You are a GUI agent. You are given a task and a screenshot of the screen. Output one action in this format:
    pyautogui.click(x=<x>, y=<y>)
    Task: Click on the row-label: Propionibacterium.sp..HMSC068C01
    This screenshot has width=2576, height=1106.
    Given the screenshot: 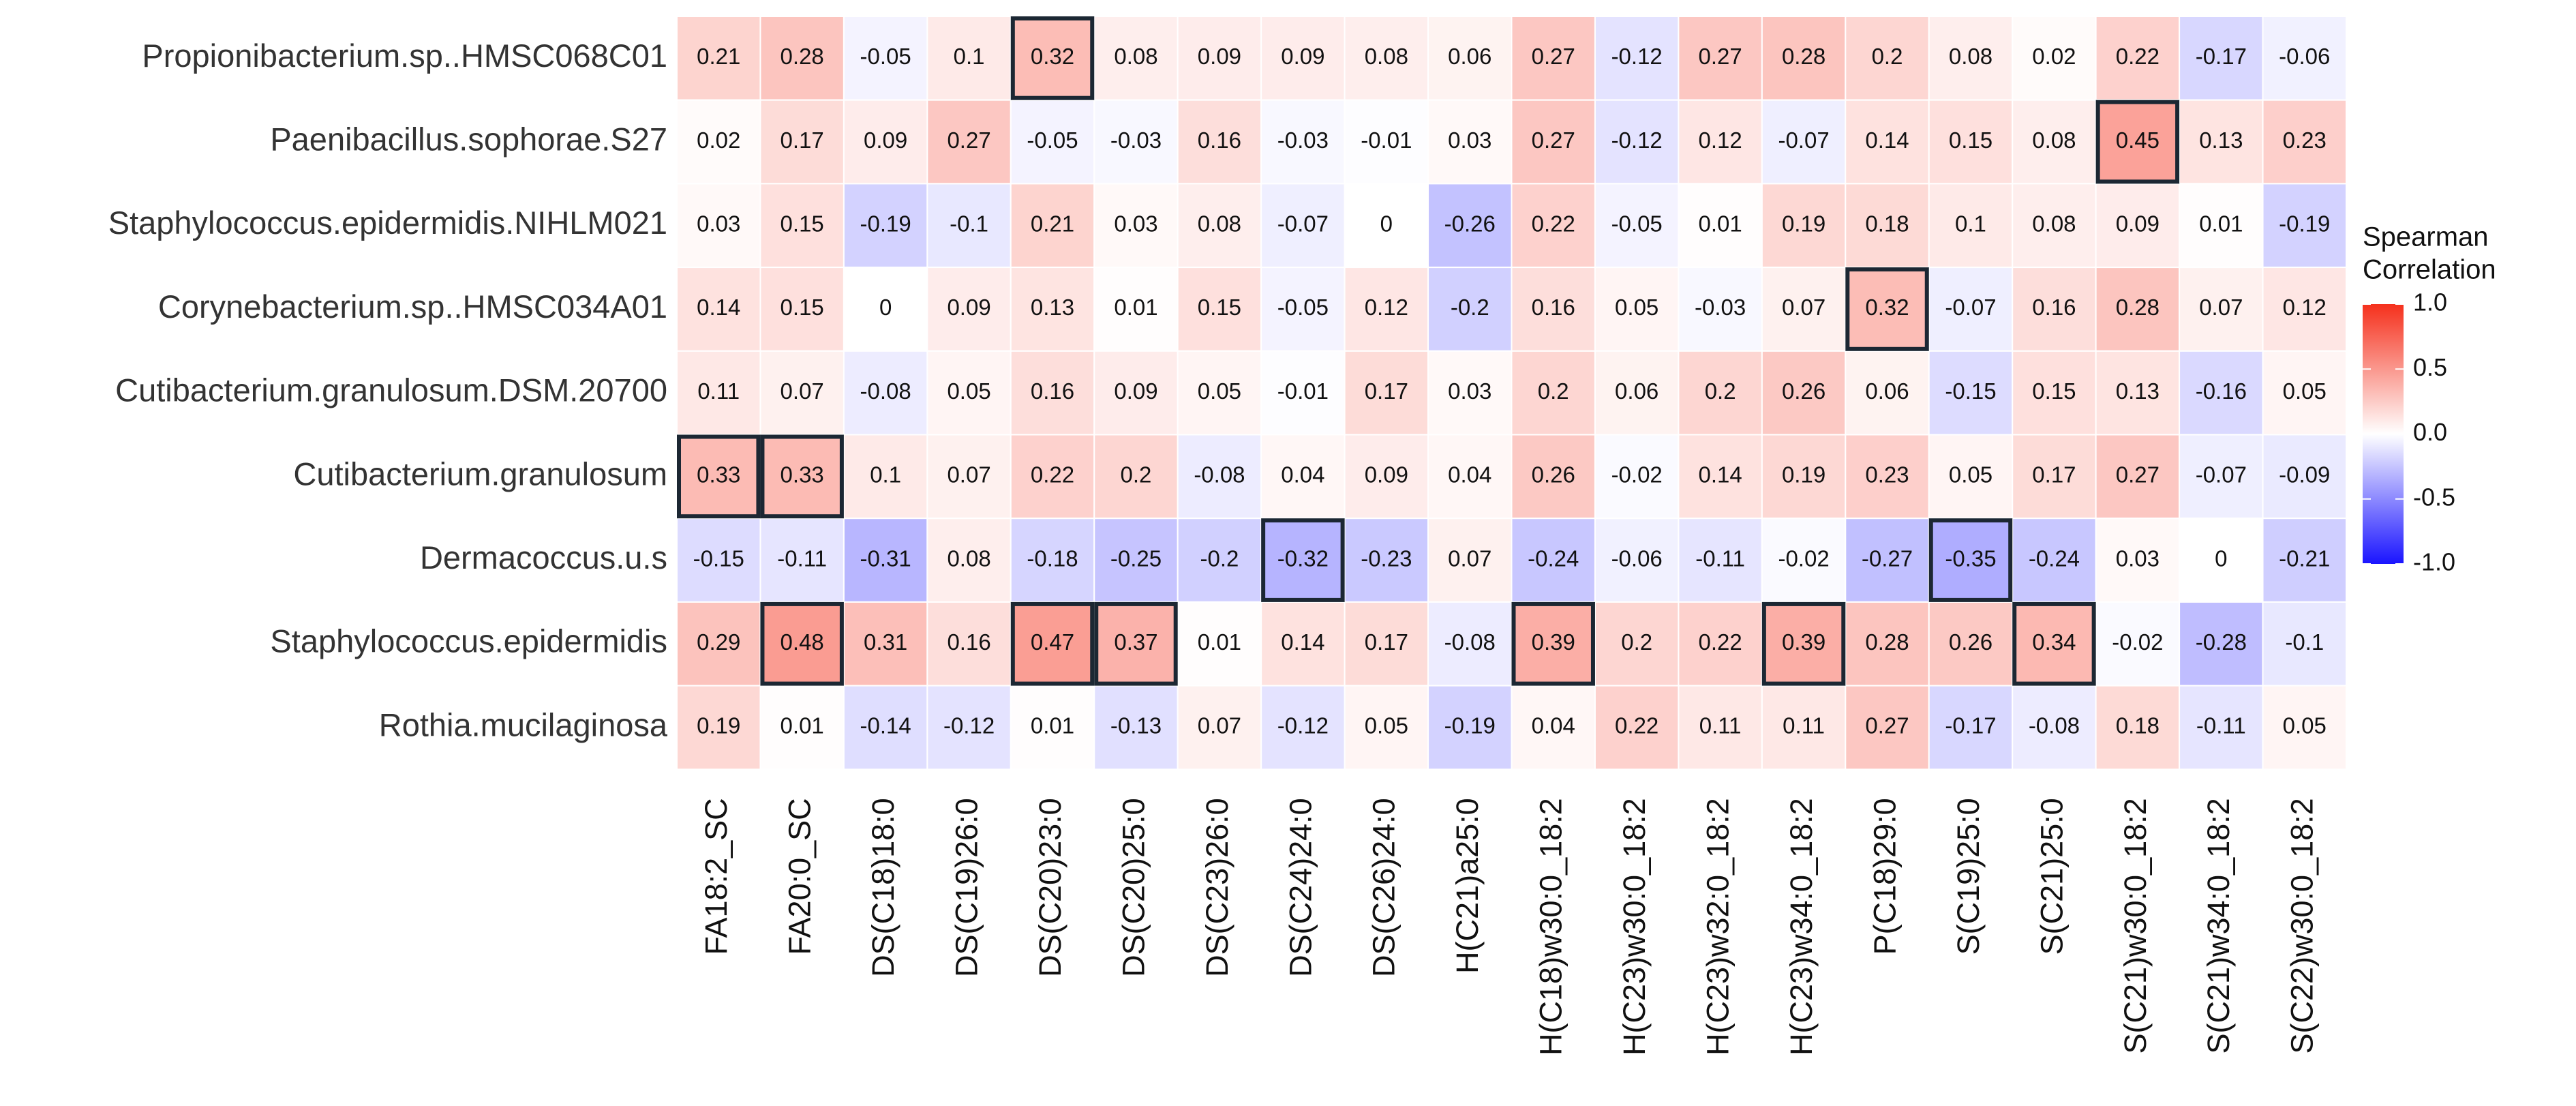 What is the action you would take?
    pyautogui.click(x=404, y=56)
    